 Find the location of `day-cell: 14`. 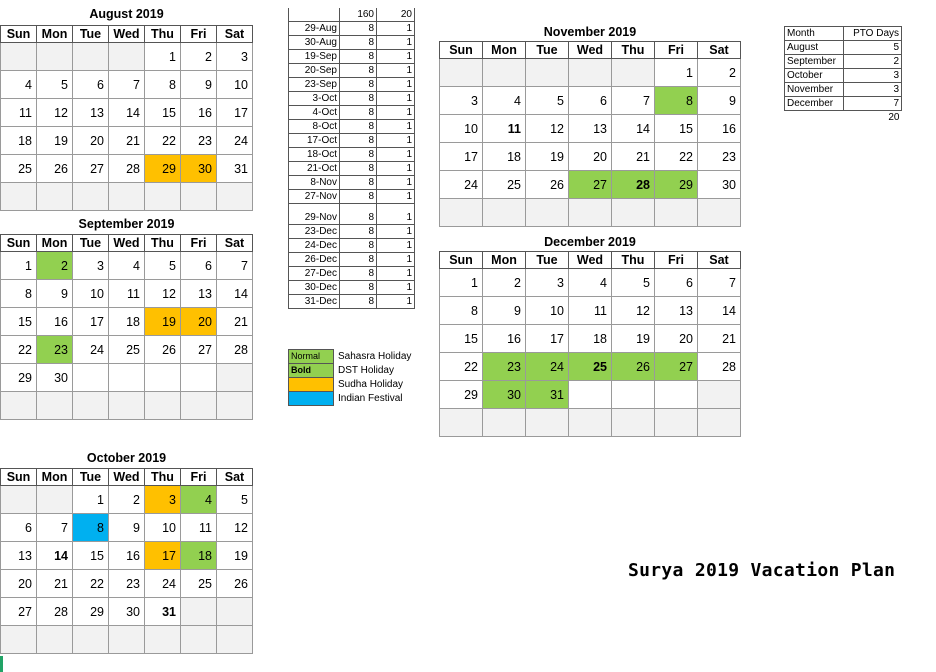

day-cell: 14 is located at coordinates (54, 555).